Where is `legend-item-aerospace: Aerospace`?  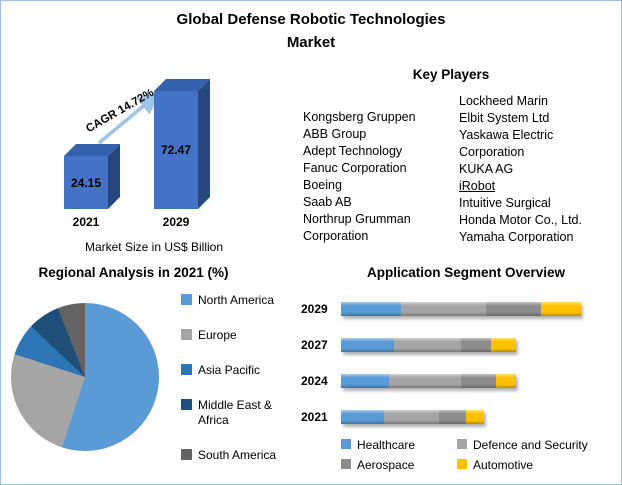
legend-item-aerospace: Aerospace is located at coordinates (397, 465).